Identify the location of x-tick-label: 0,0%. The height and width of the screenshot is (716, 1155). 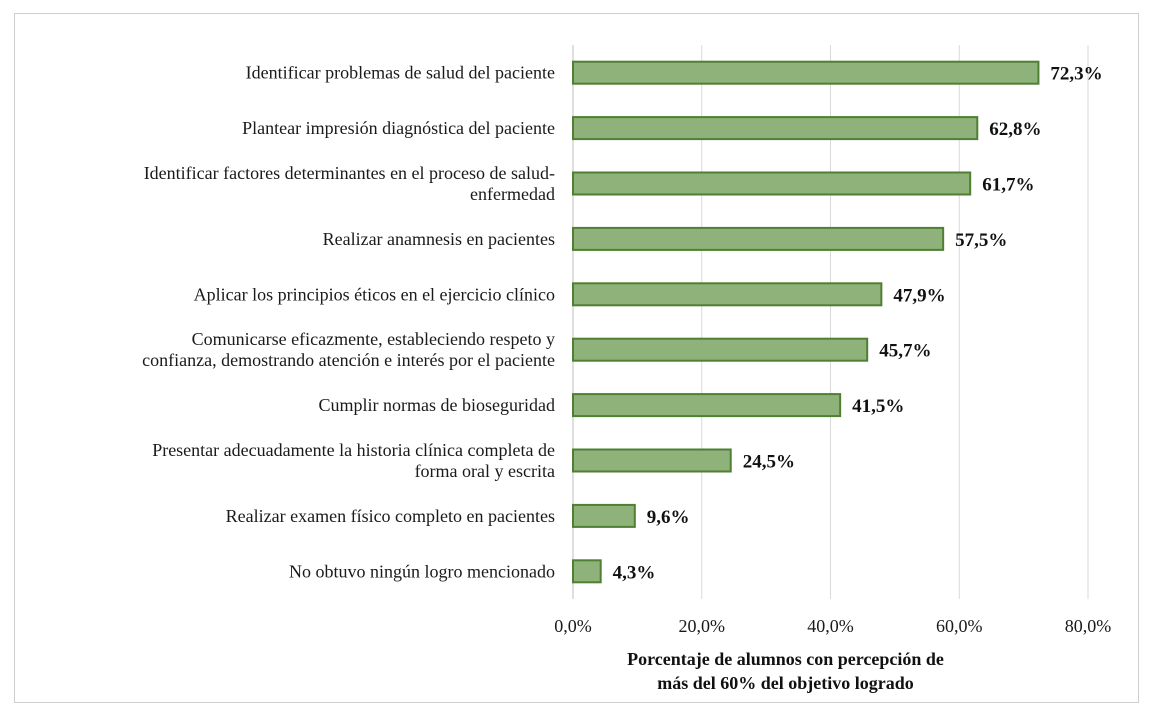
(573, 626).